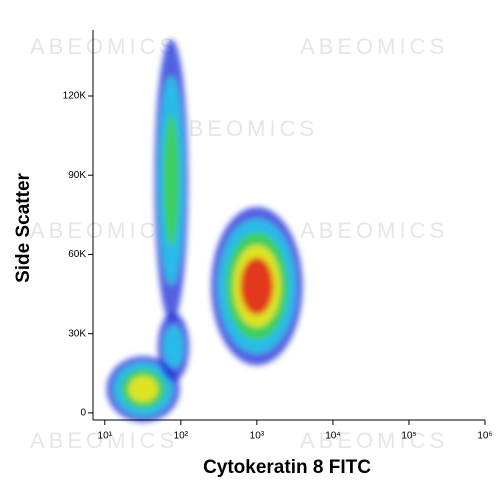 The height and width of the screenshot is (491, 500). I want to click on x-tick-label: 10⁴, so click(332, 436).